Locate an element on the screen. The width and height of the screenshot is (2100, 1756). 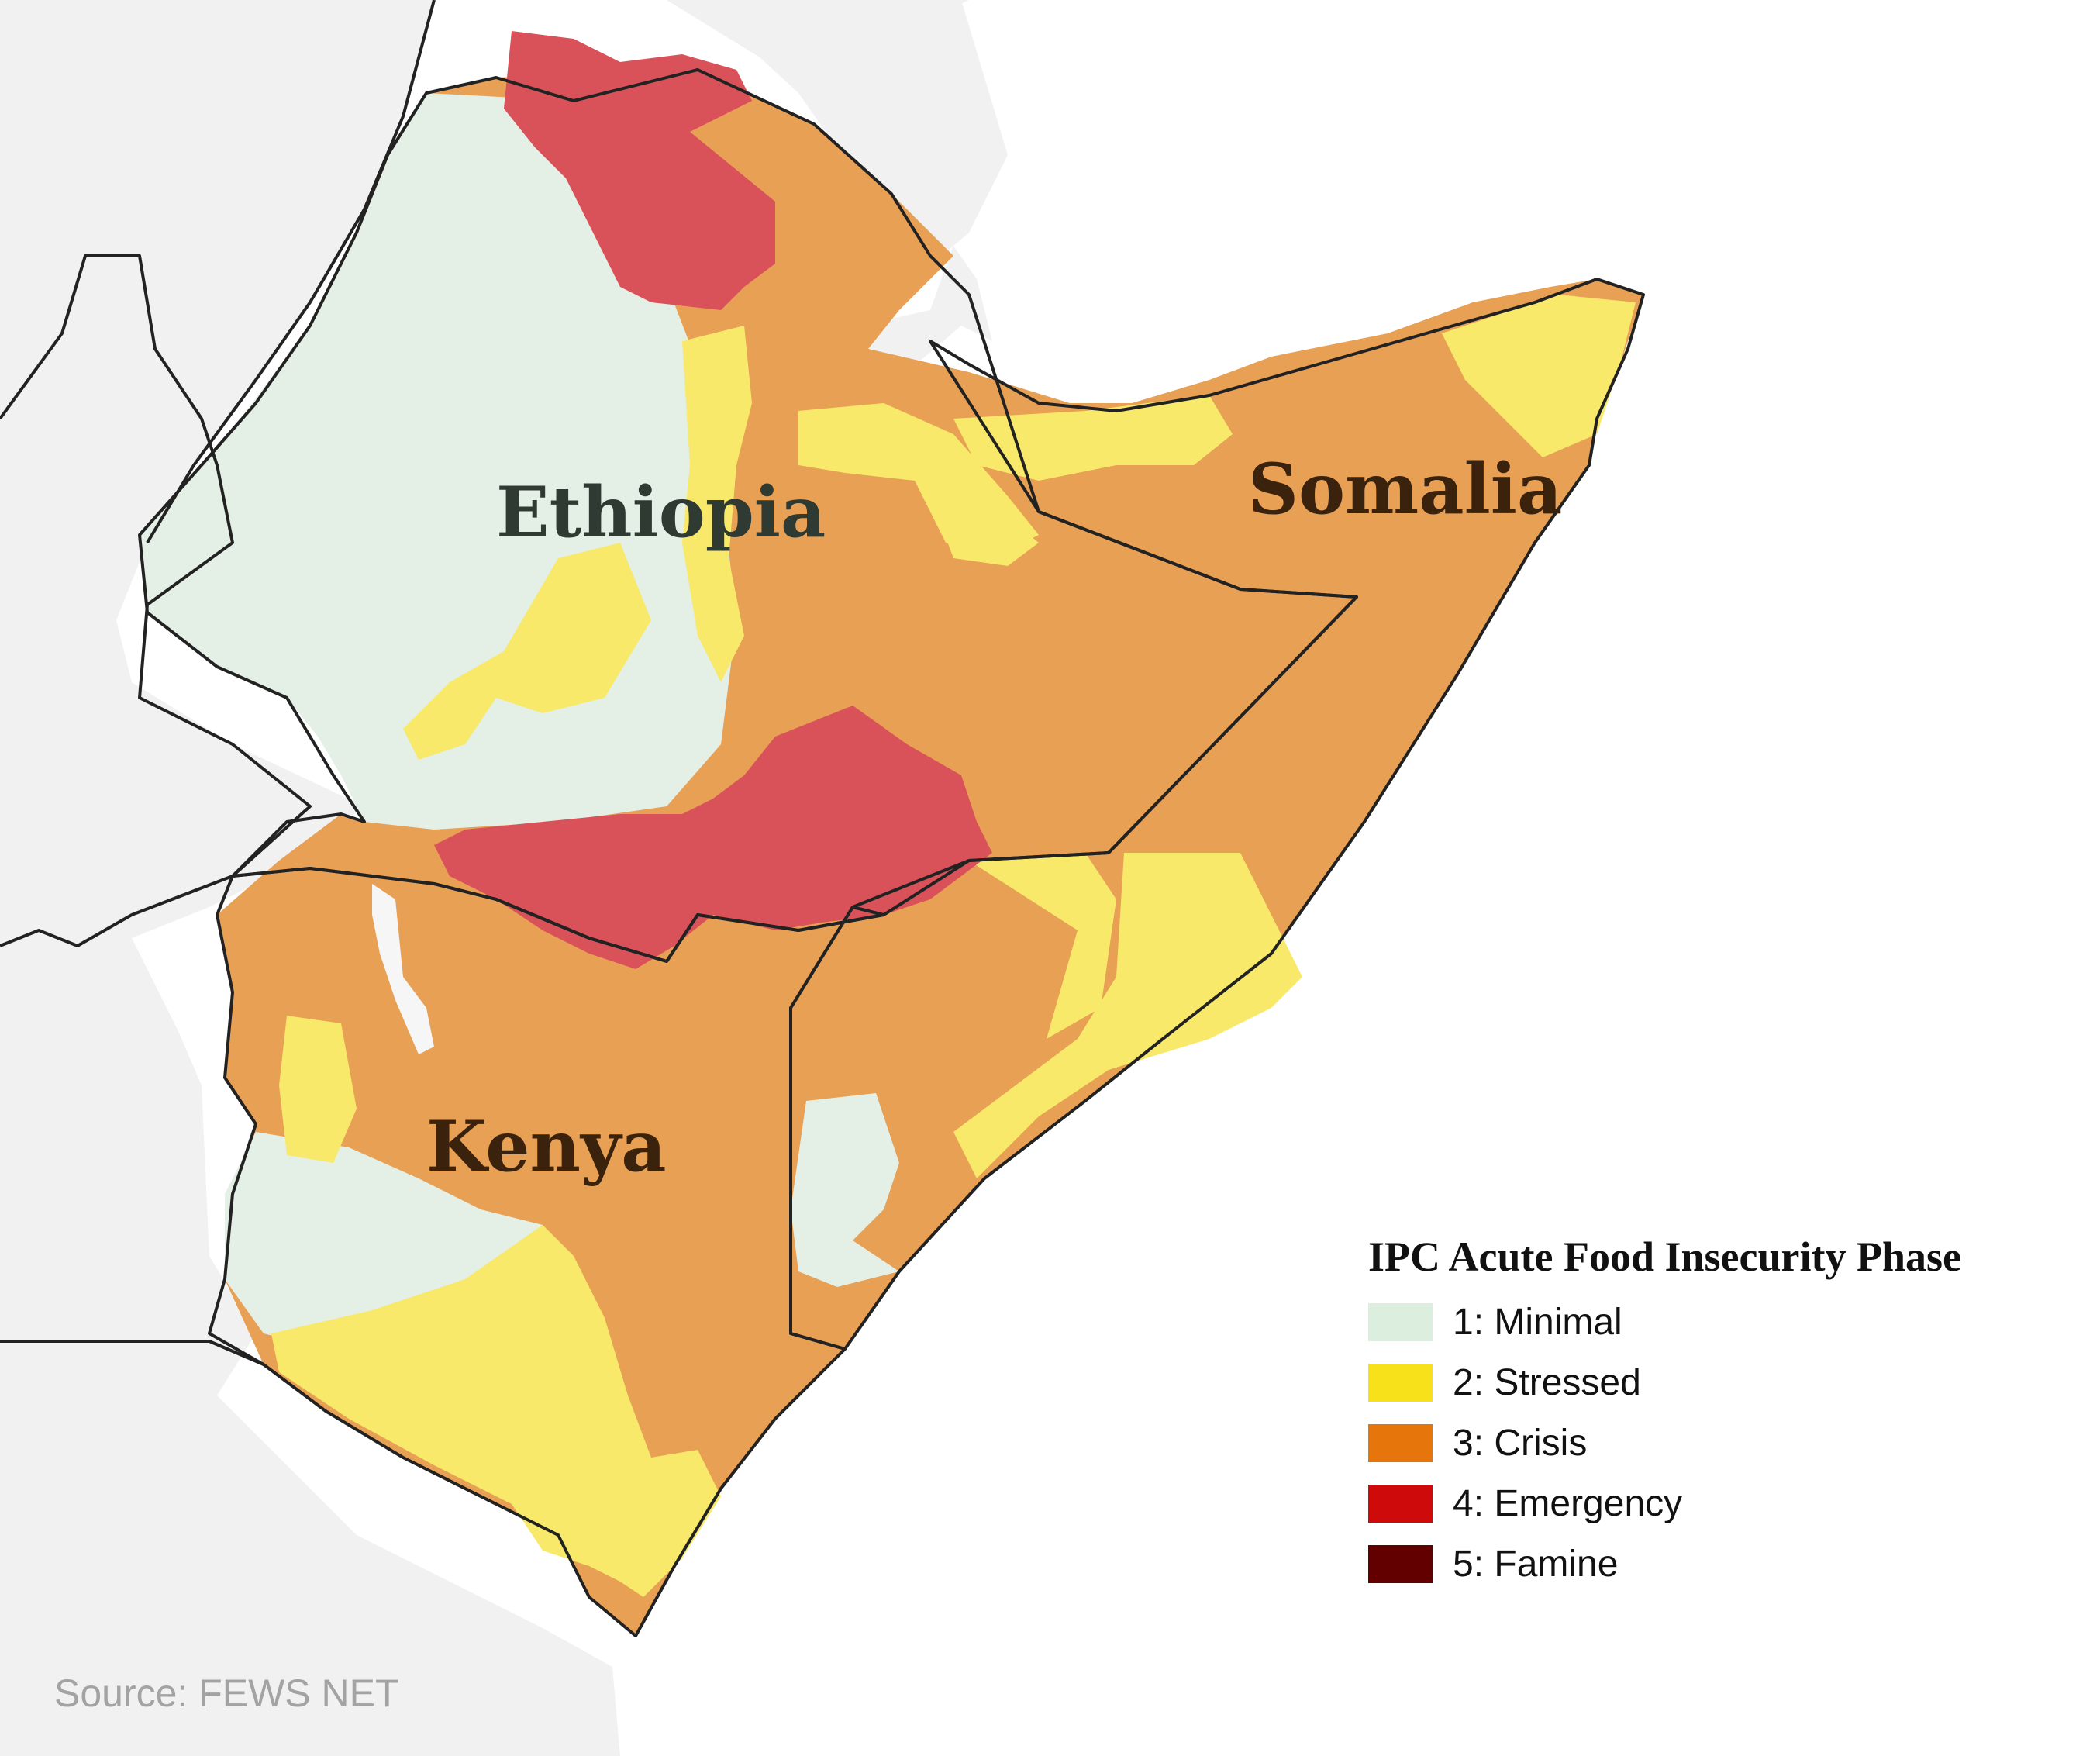
kenya-east-minimal is located at coordinates (845, 1190).